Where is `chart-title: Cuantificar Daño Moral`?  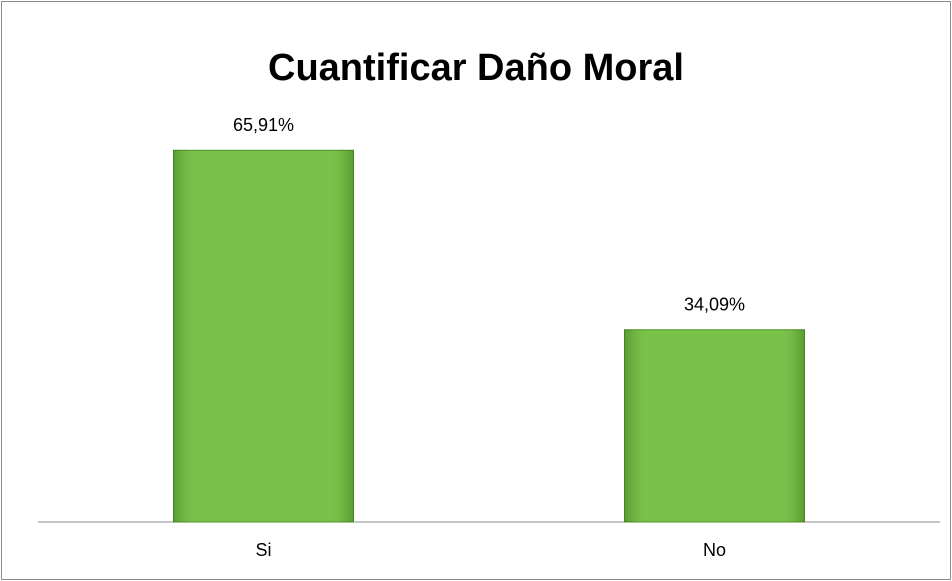 chart-title: Cuantificar Daño Moral is located at coordinates (476, 68).